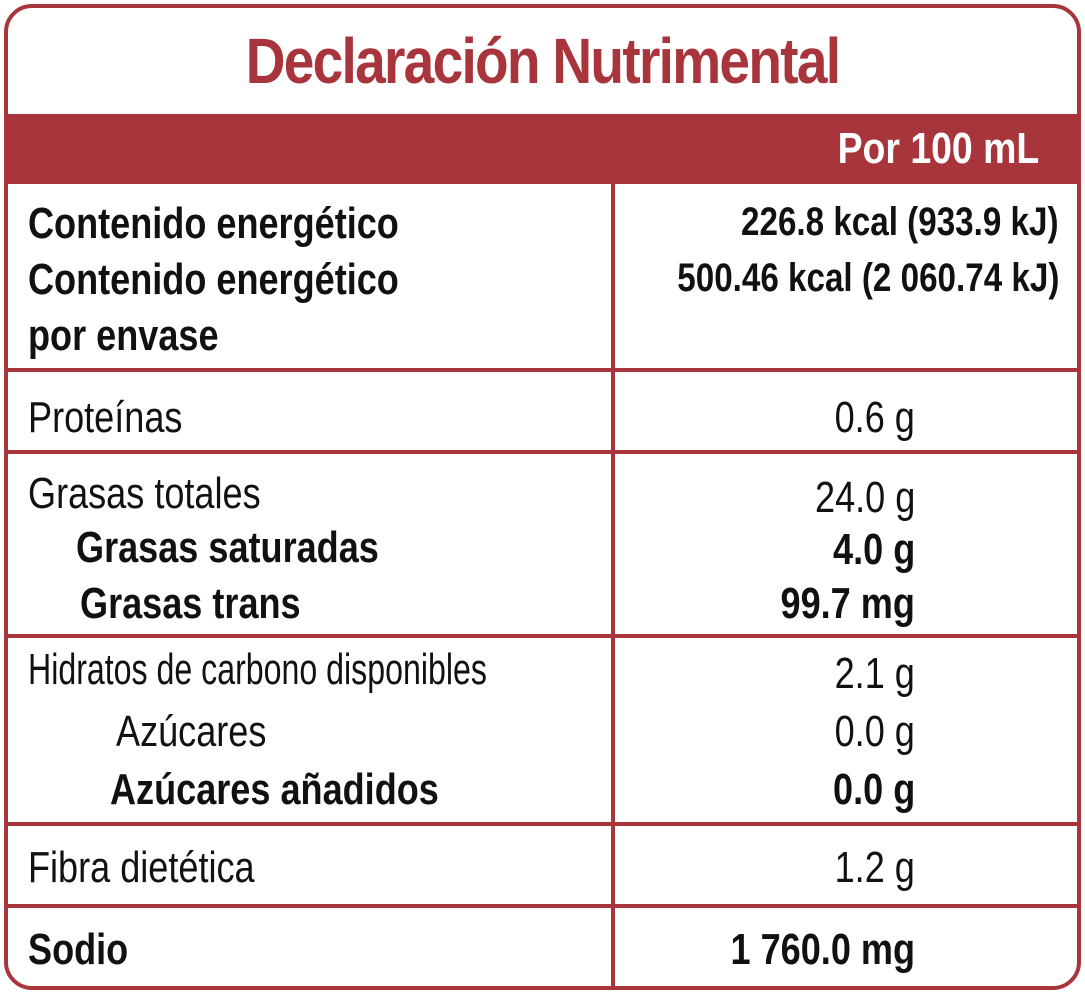  What do you see at coordinates (78, 949) in the screenshot?
I see `sodium-label: Sodio` at bounding box center [78, 949].